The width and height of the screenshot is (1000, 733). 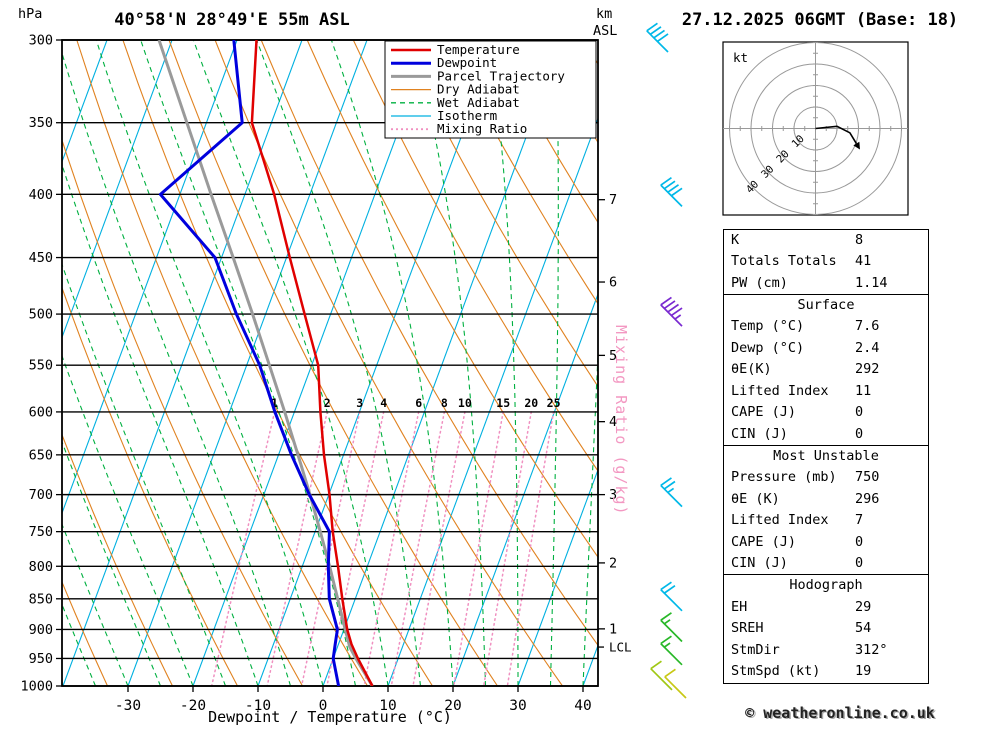 I want to click on stats-section-title: Most Unstable, so click(x=826, y=455).